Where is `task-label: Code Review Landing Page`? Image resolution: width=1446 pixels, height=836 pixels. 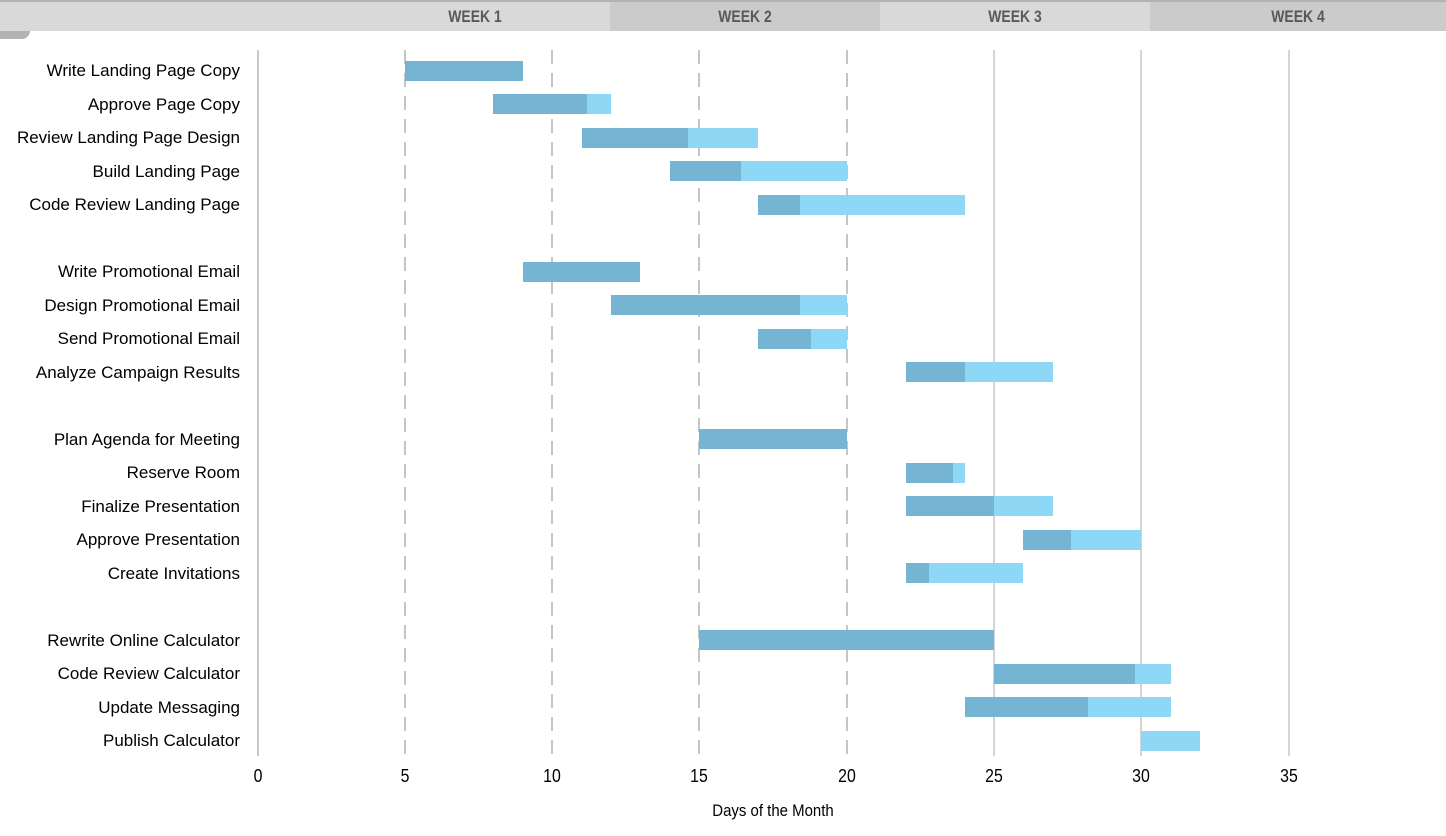
task-label: Code Review Landing Page is located at coordinates (134, 204).